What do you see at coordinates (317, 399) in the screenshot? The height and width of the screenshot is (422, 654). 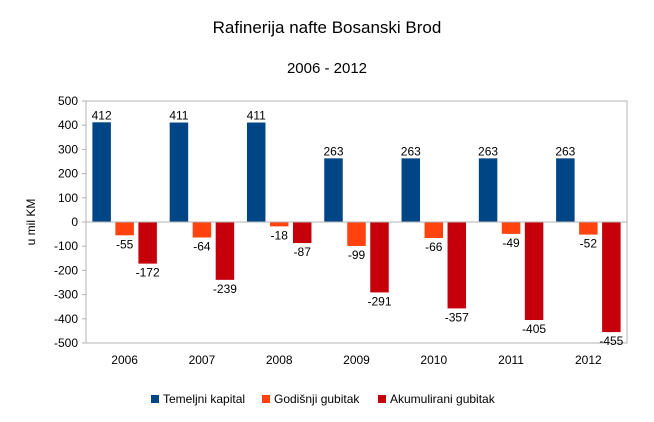 I see `legend-label: Godišnji gubitak` at bounding box center [317, 399].